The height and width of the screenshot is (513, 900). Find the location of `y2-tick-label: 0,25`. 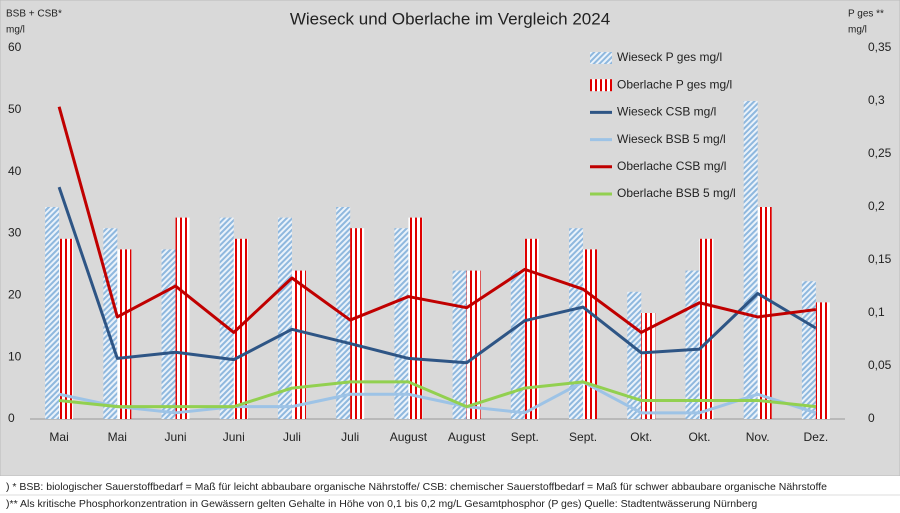

y2-tick-label: 0,25 is located at coordinates (880, 153).